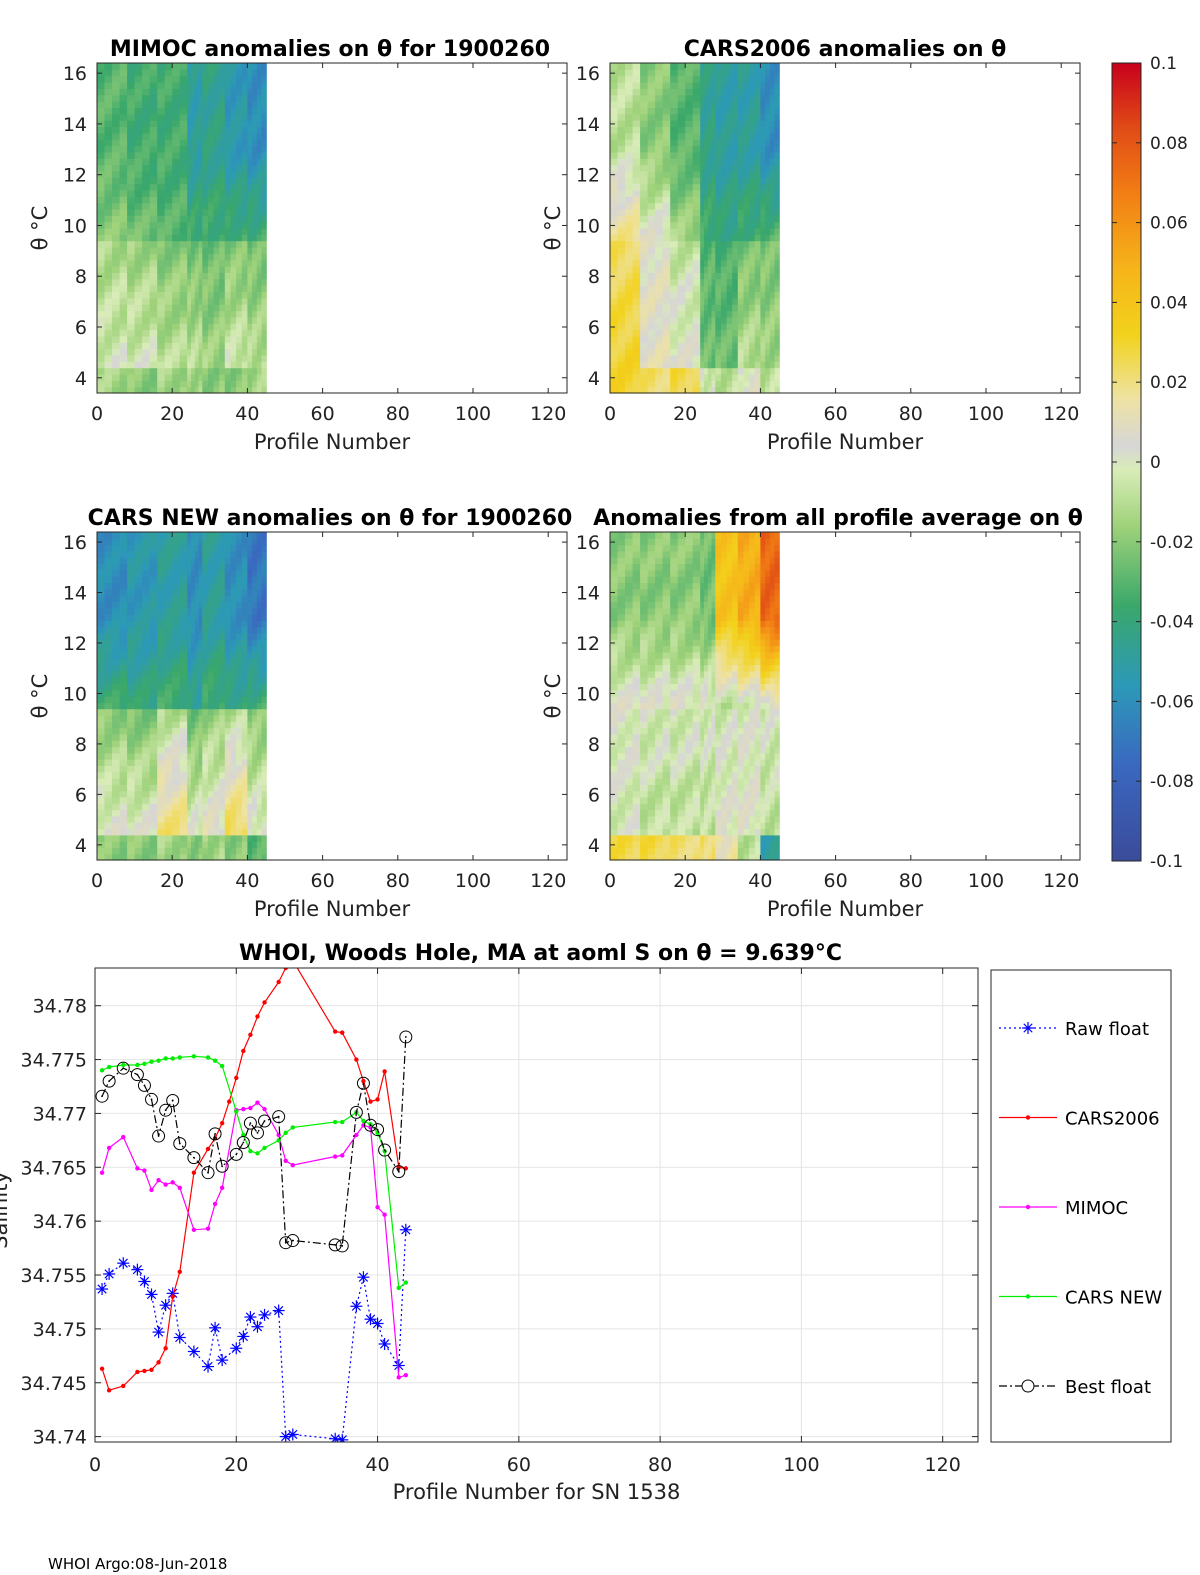 The width and height of the screenshot is (1200, 1575). What do you see at coordinates (40, 696) in the screenshot?
I see `y-axis-label: θ °C` at bounding box center [40, 696].